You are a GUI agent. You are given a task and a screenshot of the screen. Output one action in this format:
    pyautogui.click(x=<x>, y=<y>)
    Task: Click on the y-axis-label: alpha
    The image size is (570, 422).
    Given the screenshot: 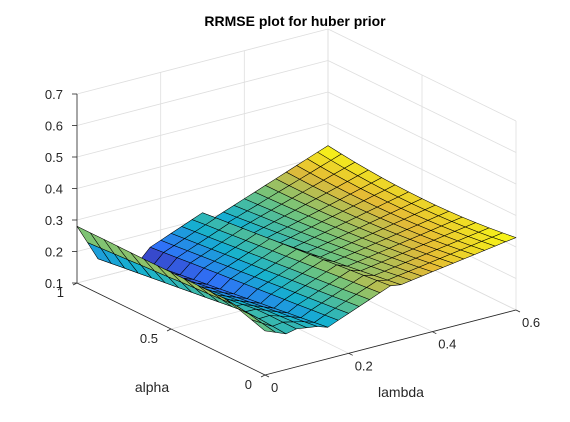 What is the action you would take?
    pyautogui.click(x=152, y=387)
    